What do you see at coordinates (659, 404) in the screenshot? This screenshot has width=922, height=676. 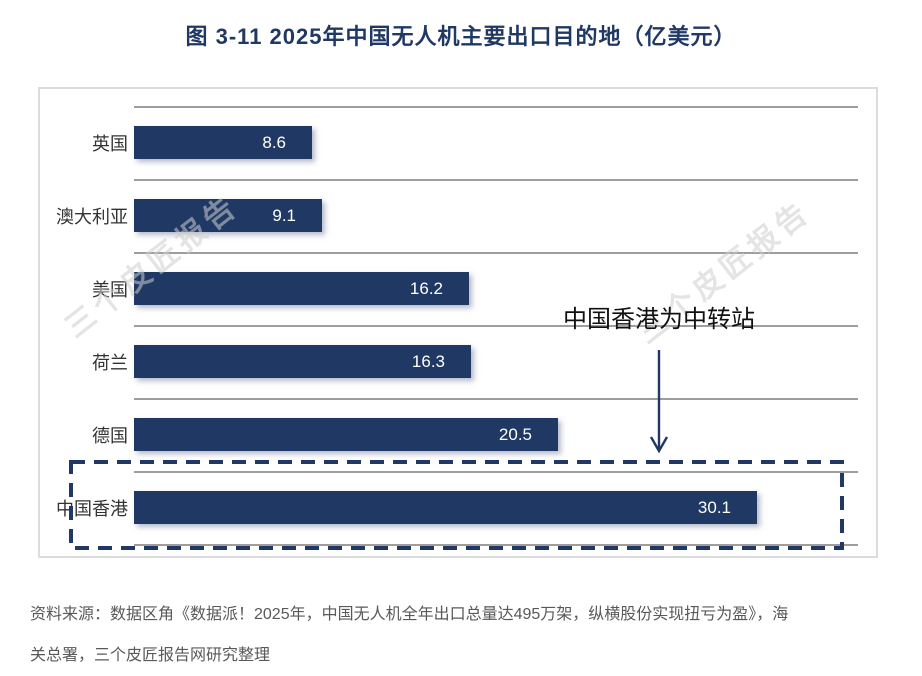 I see `down-arrow-icon` at bounding box center [659, 404].